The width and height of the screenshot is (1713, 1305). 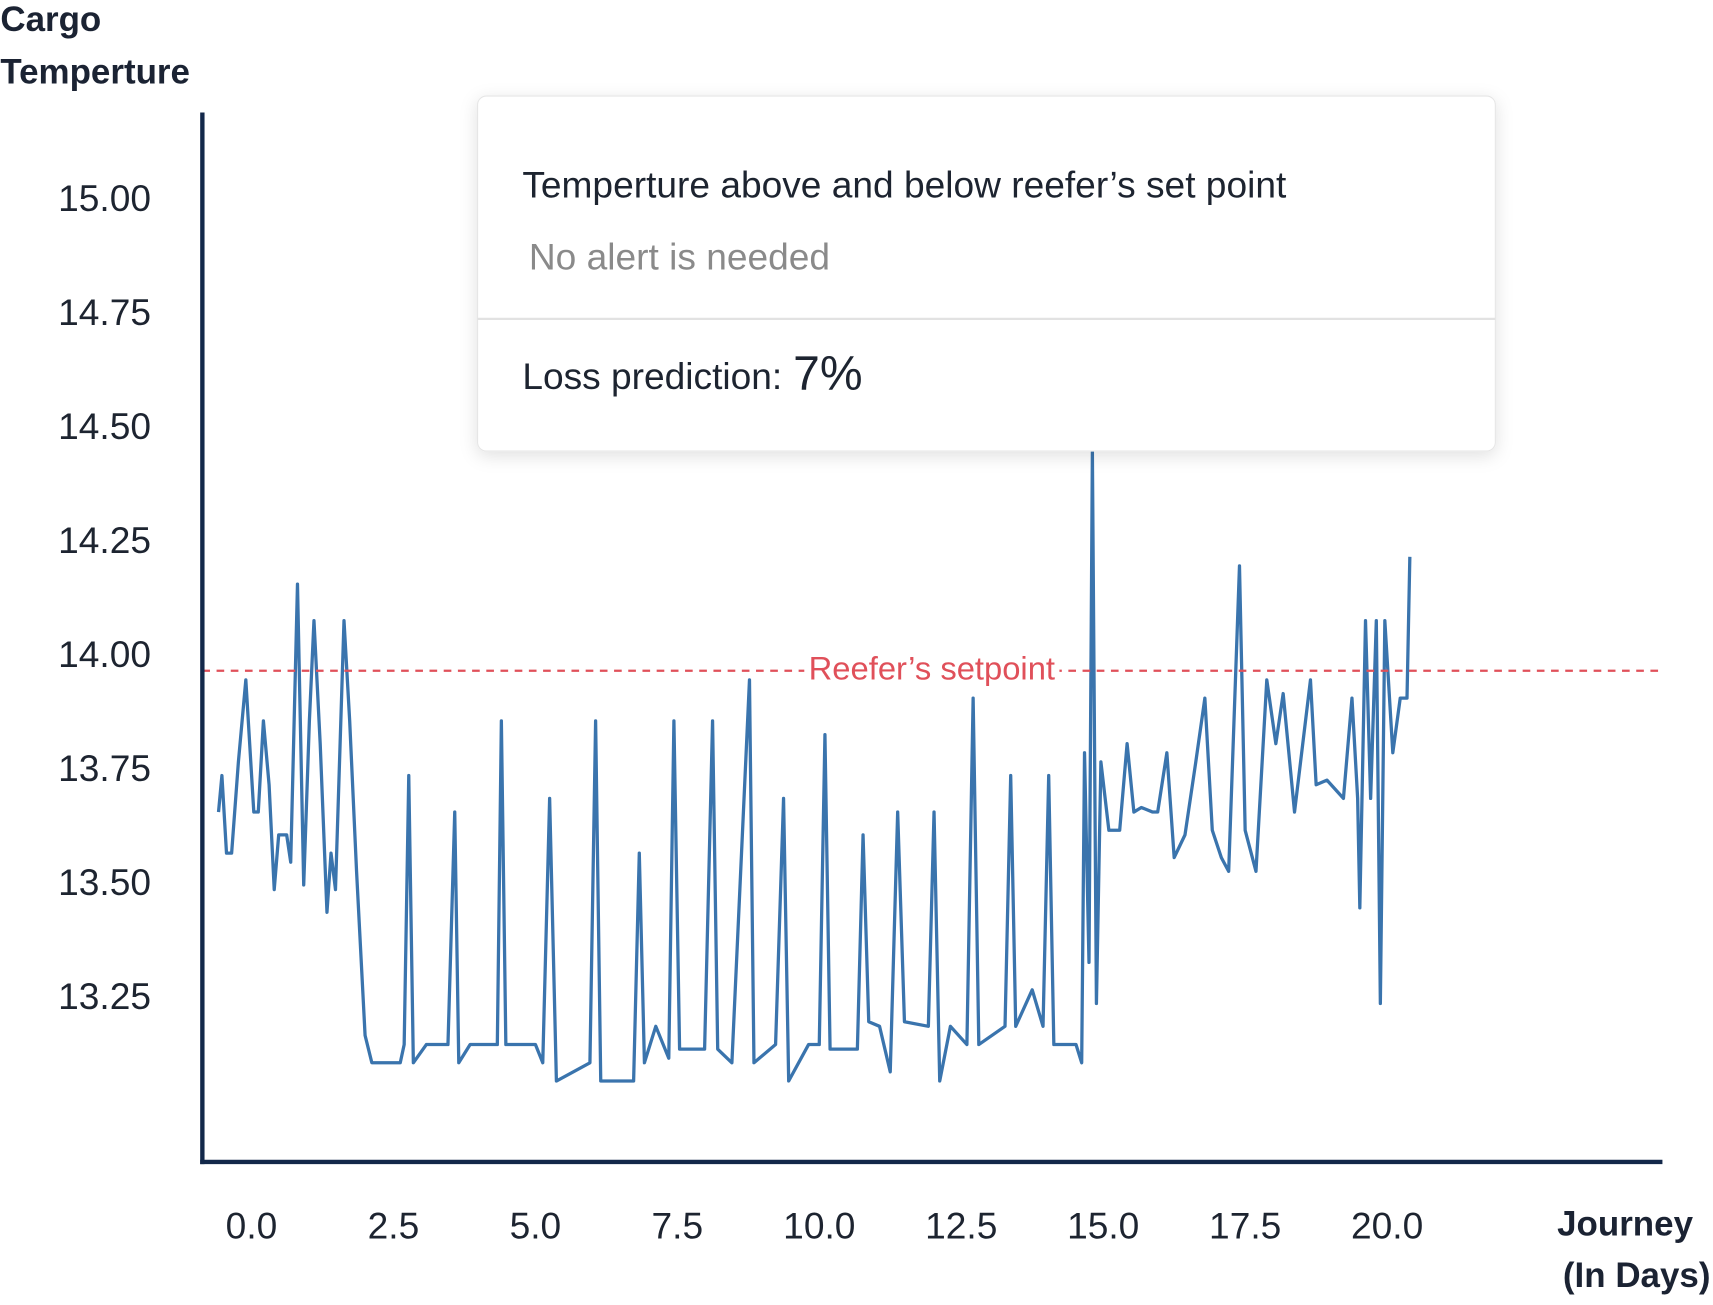 I want to click on tooltip-loss-label: Loss prediction:, so click(x=652, y=376).